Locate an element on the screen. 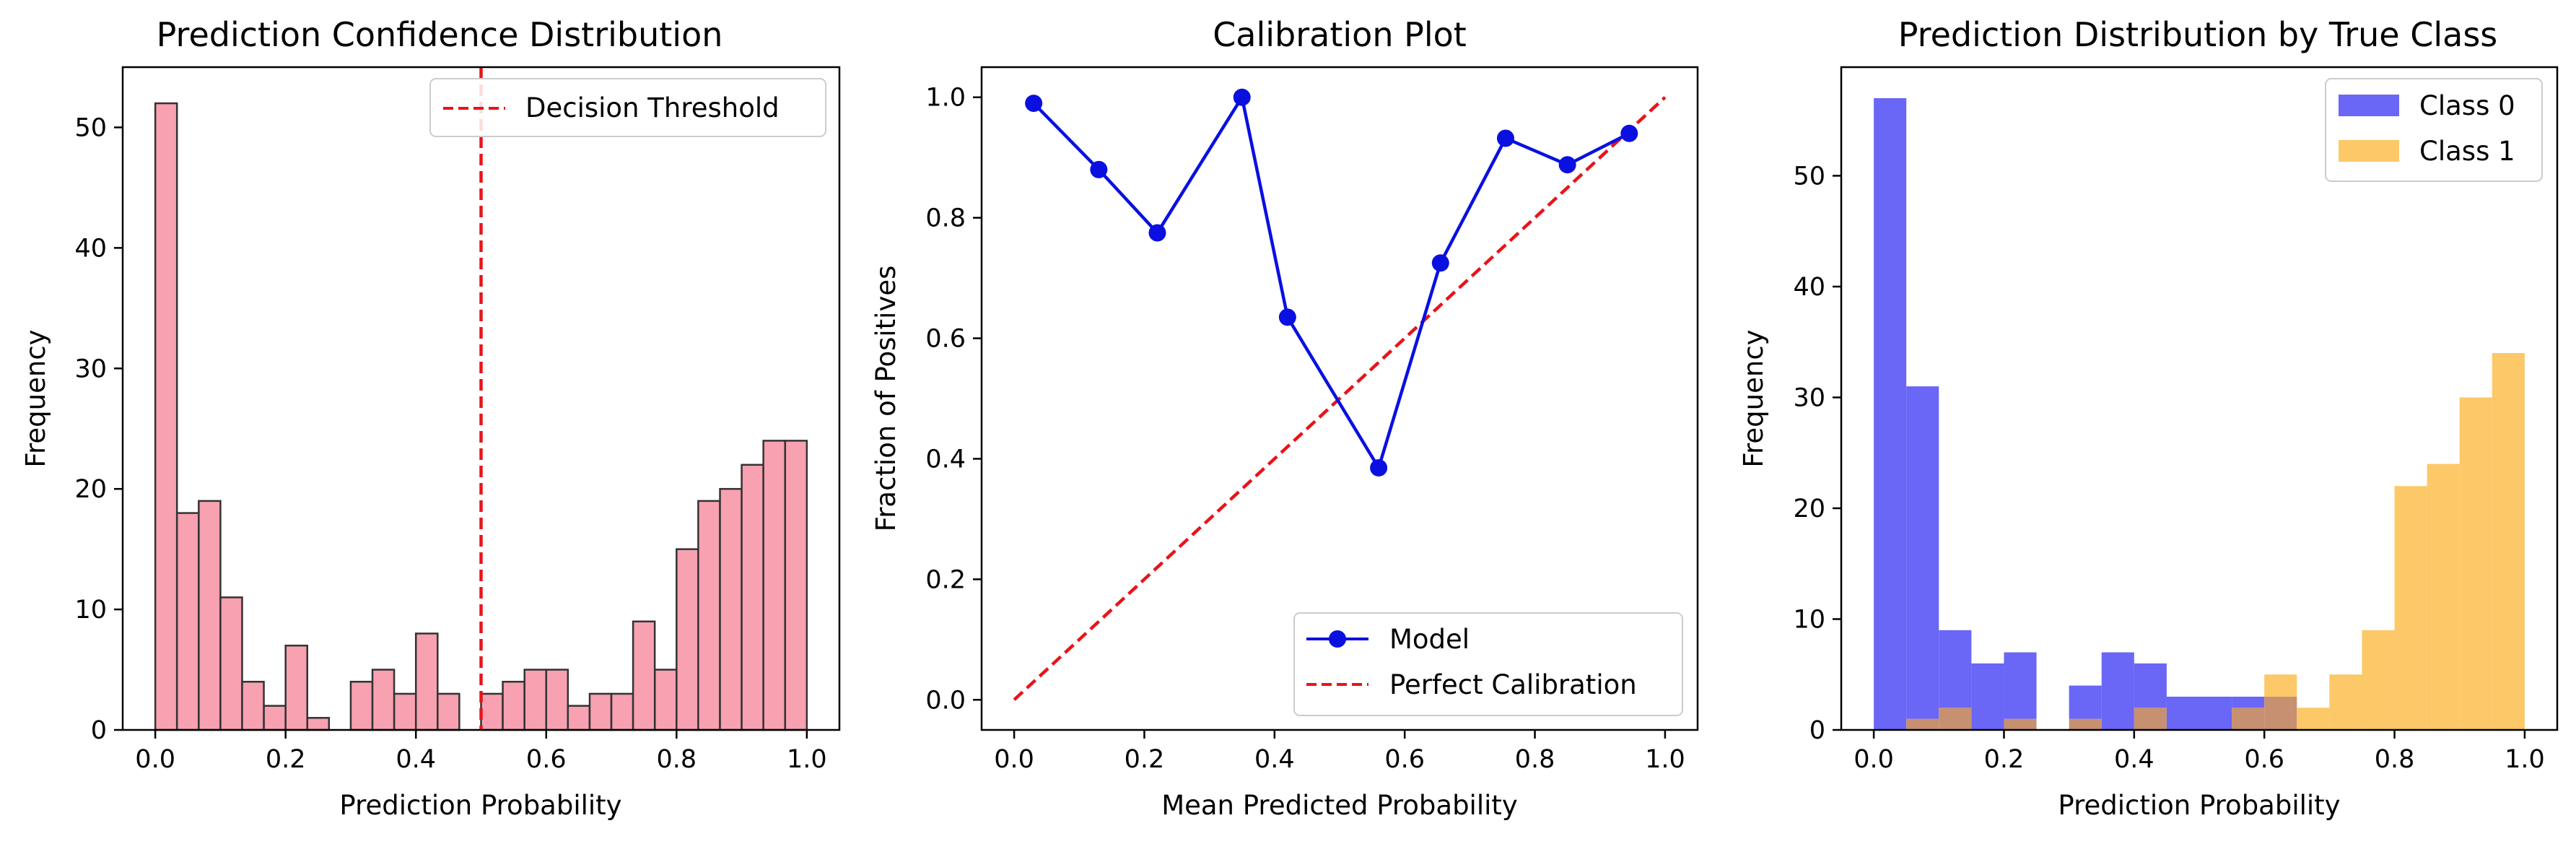 The height and width of the screenshot is (844, 2576). panel1-legend: Decision Threshold is located at coordinates (627, 107).